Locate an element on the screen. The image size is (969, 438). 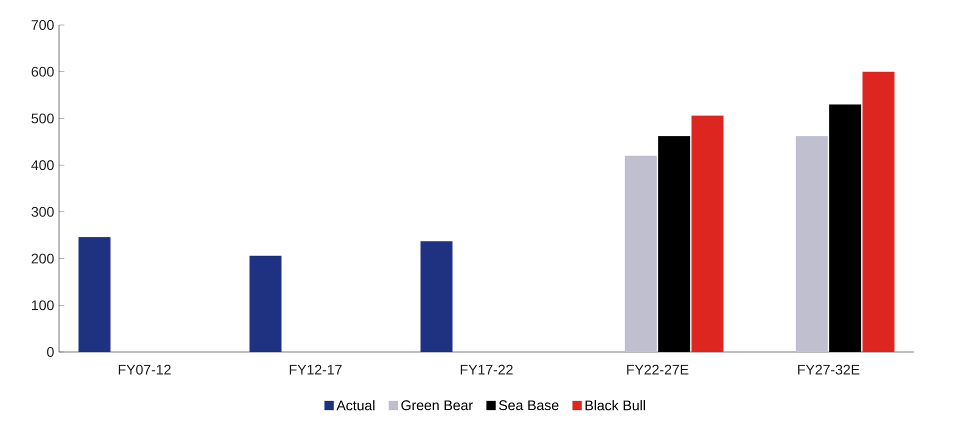
y-tick-label: 500 is located at coordinates (43, 118).